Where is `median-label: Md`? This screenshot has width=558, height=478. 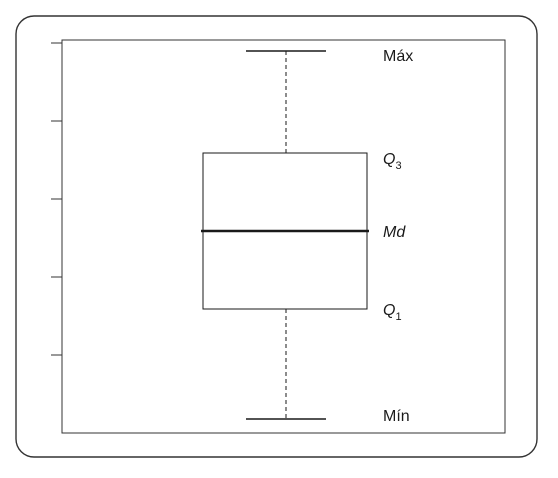 median-label: Md is located at coordinates (394, 232).